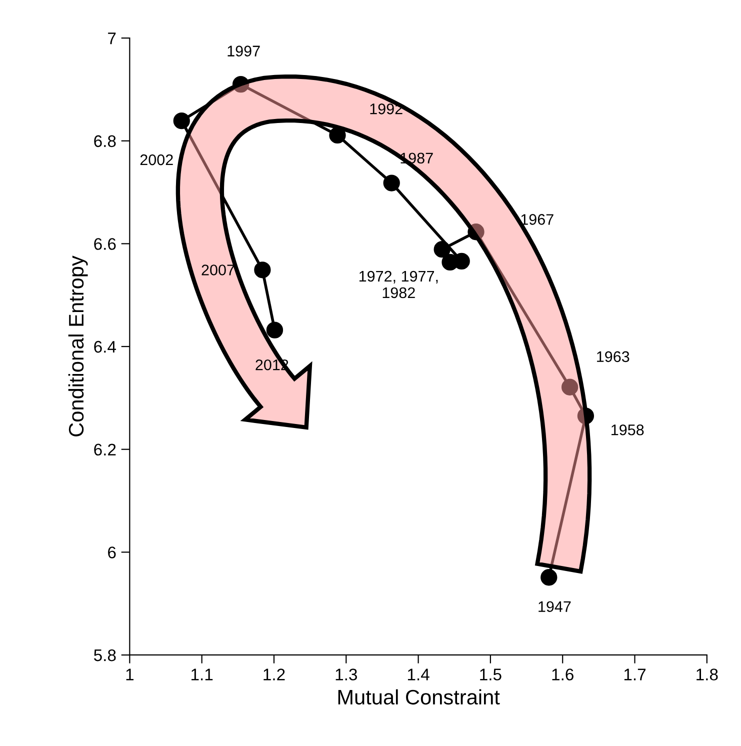 The width and height of the screenshot is (741, 746). What do you see at coordinates (554, 606) in the screenshot?
I see `annotation: 1947` at bounding box center [554, 606].